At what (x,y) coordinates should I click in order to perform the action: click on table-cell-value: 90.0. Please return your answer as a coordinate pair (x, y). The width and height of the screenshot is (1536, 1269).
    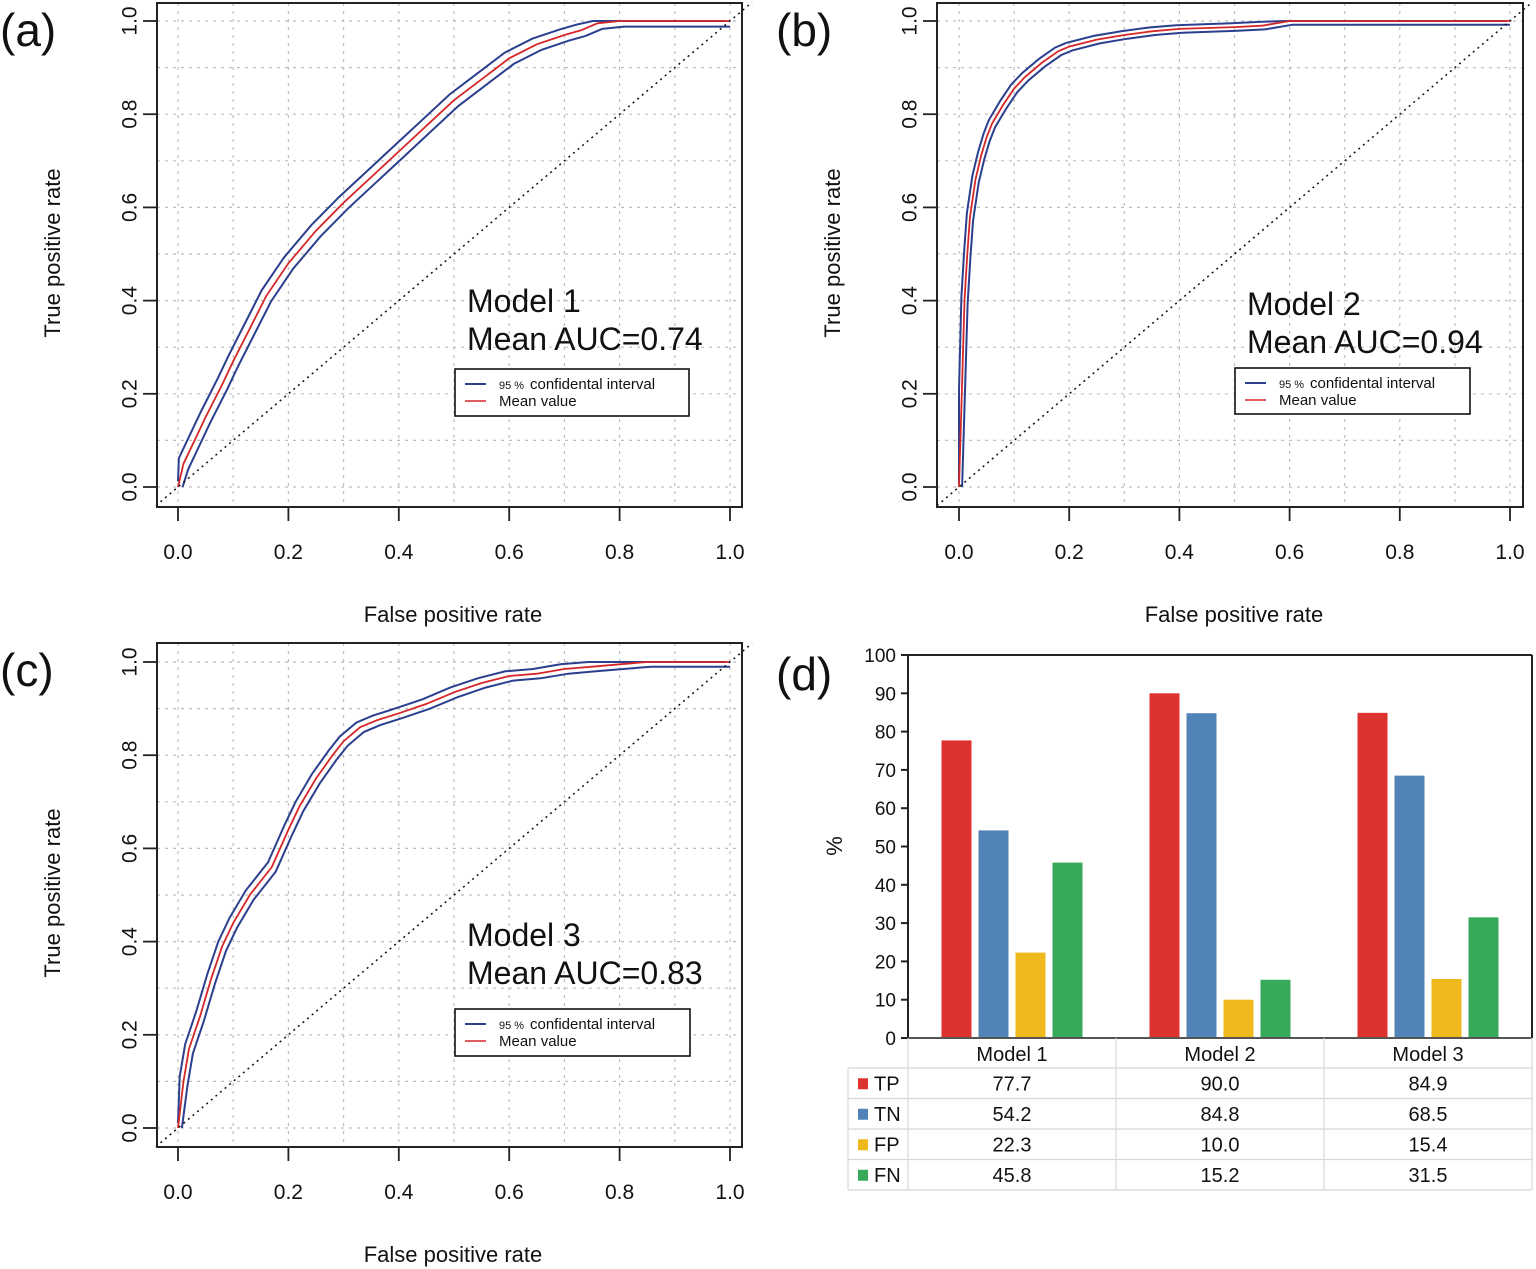
    Looking at the image, I should click on (1220, 1084).